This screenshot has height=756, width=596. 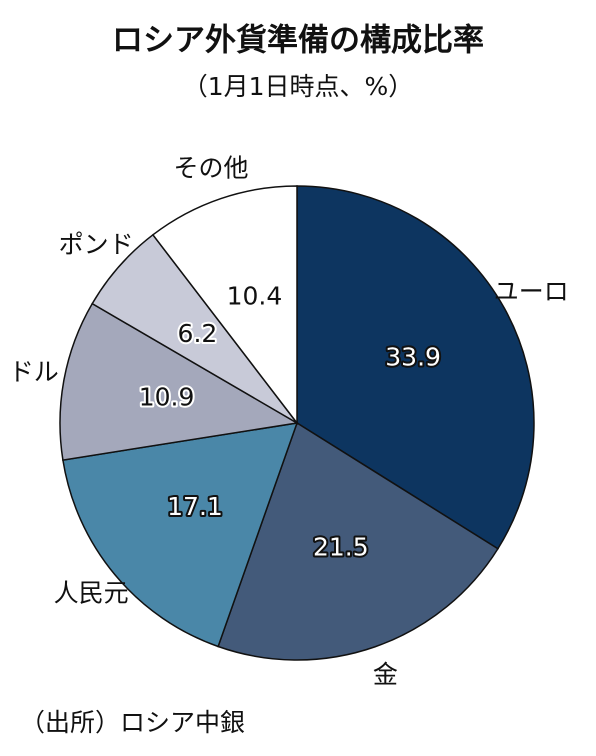 I want to click on category-label: その他, so click(x=211, y=167).